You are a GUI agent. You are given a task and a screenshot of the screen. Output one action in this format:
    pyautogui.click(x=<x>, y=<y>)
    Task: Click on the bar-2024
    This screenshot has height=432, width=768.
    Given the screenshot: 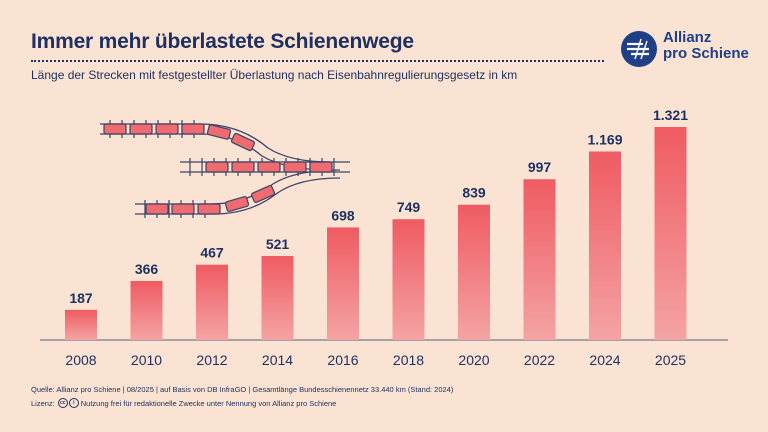 What is the action you would take?
    pyautogui.click(x=605, y=245)
    